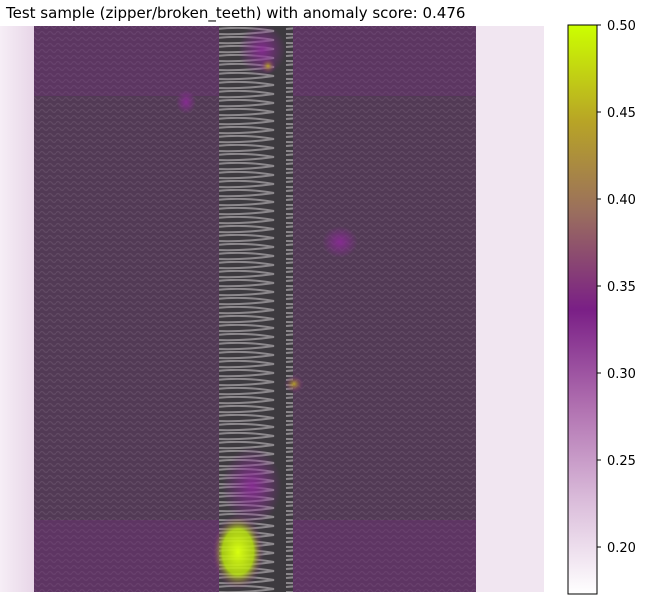  Describe the element at coordinates (186, 102) in the screenshot. I see `hotspot-purple-left` at that location.